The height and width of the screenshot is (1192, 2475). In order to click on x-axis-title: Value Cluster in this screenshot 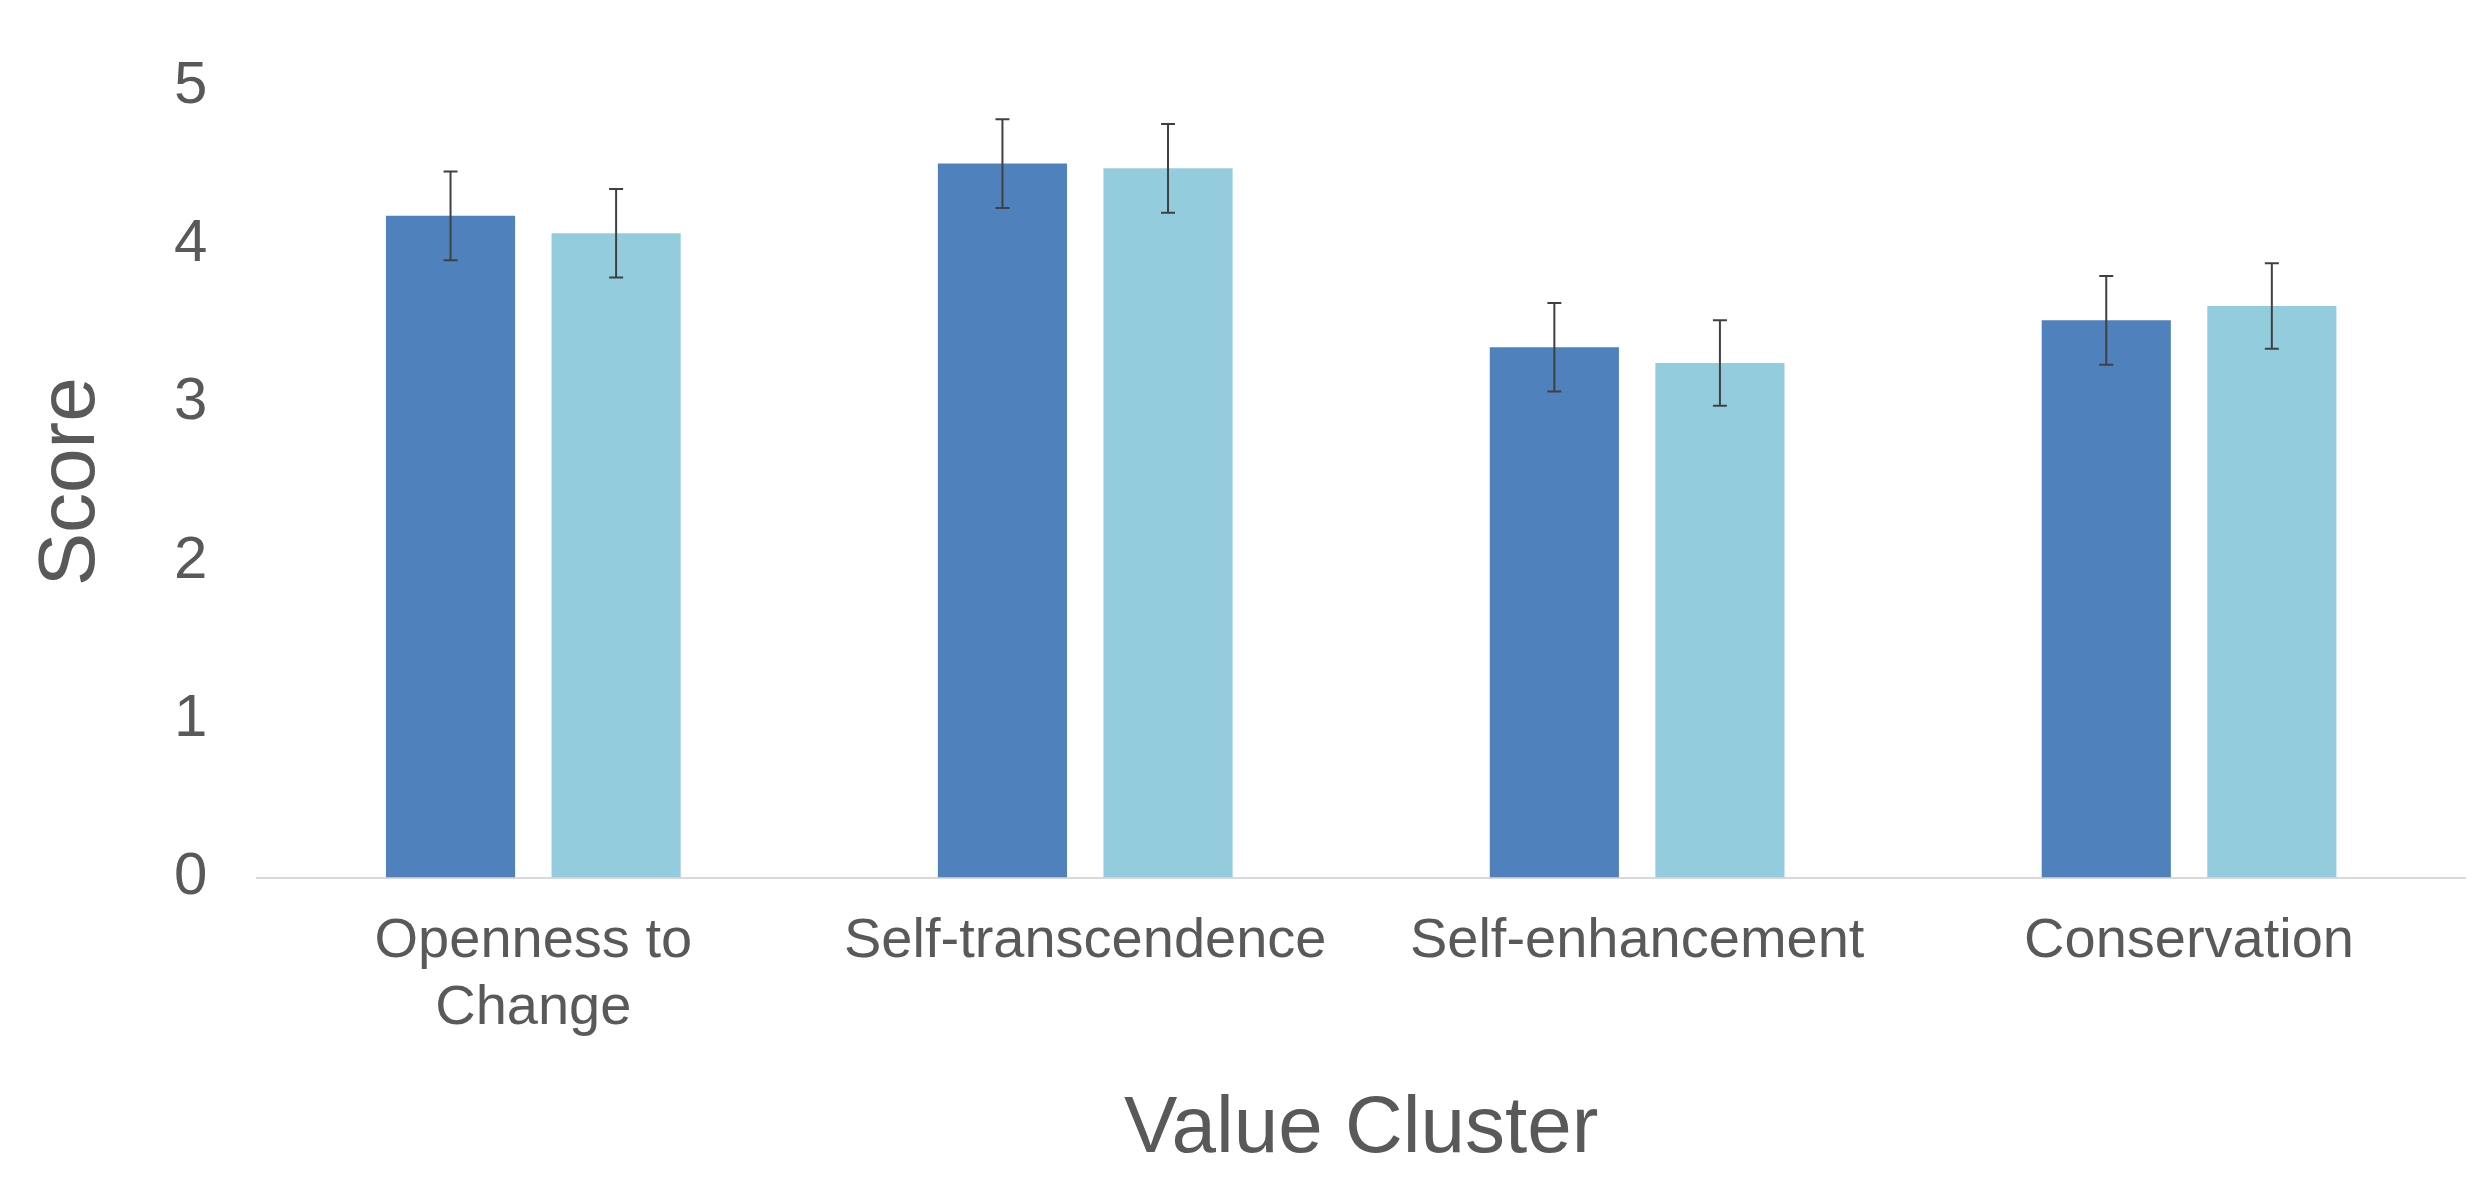, I will do `click(1361, 1125)`.